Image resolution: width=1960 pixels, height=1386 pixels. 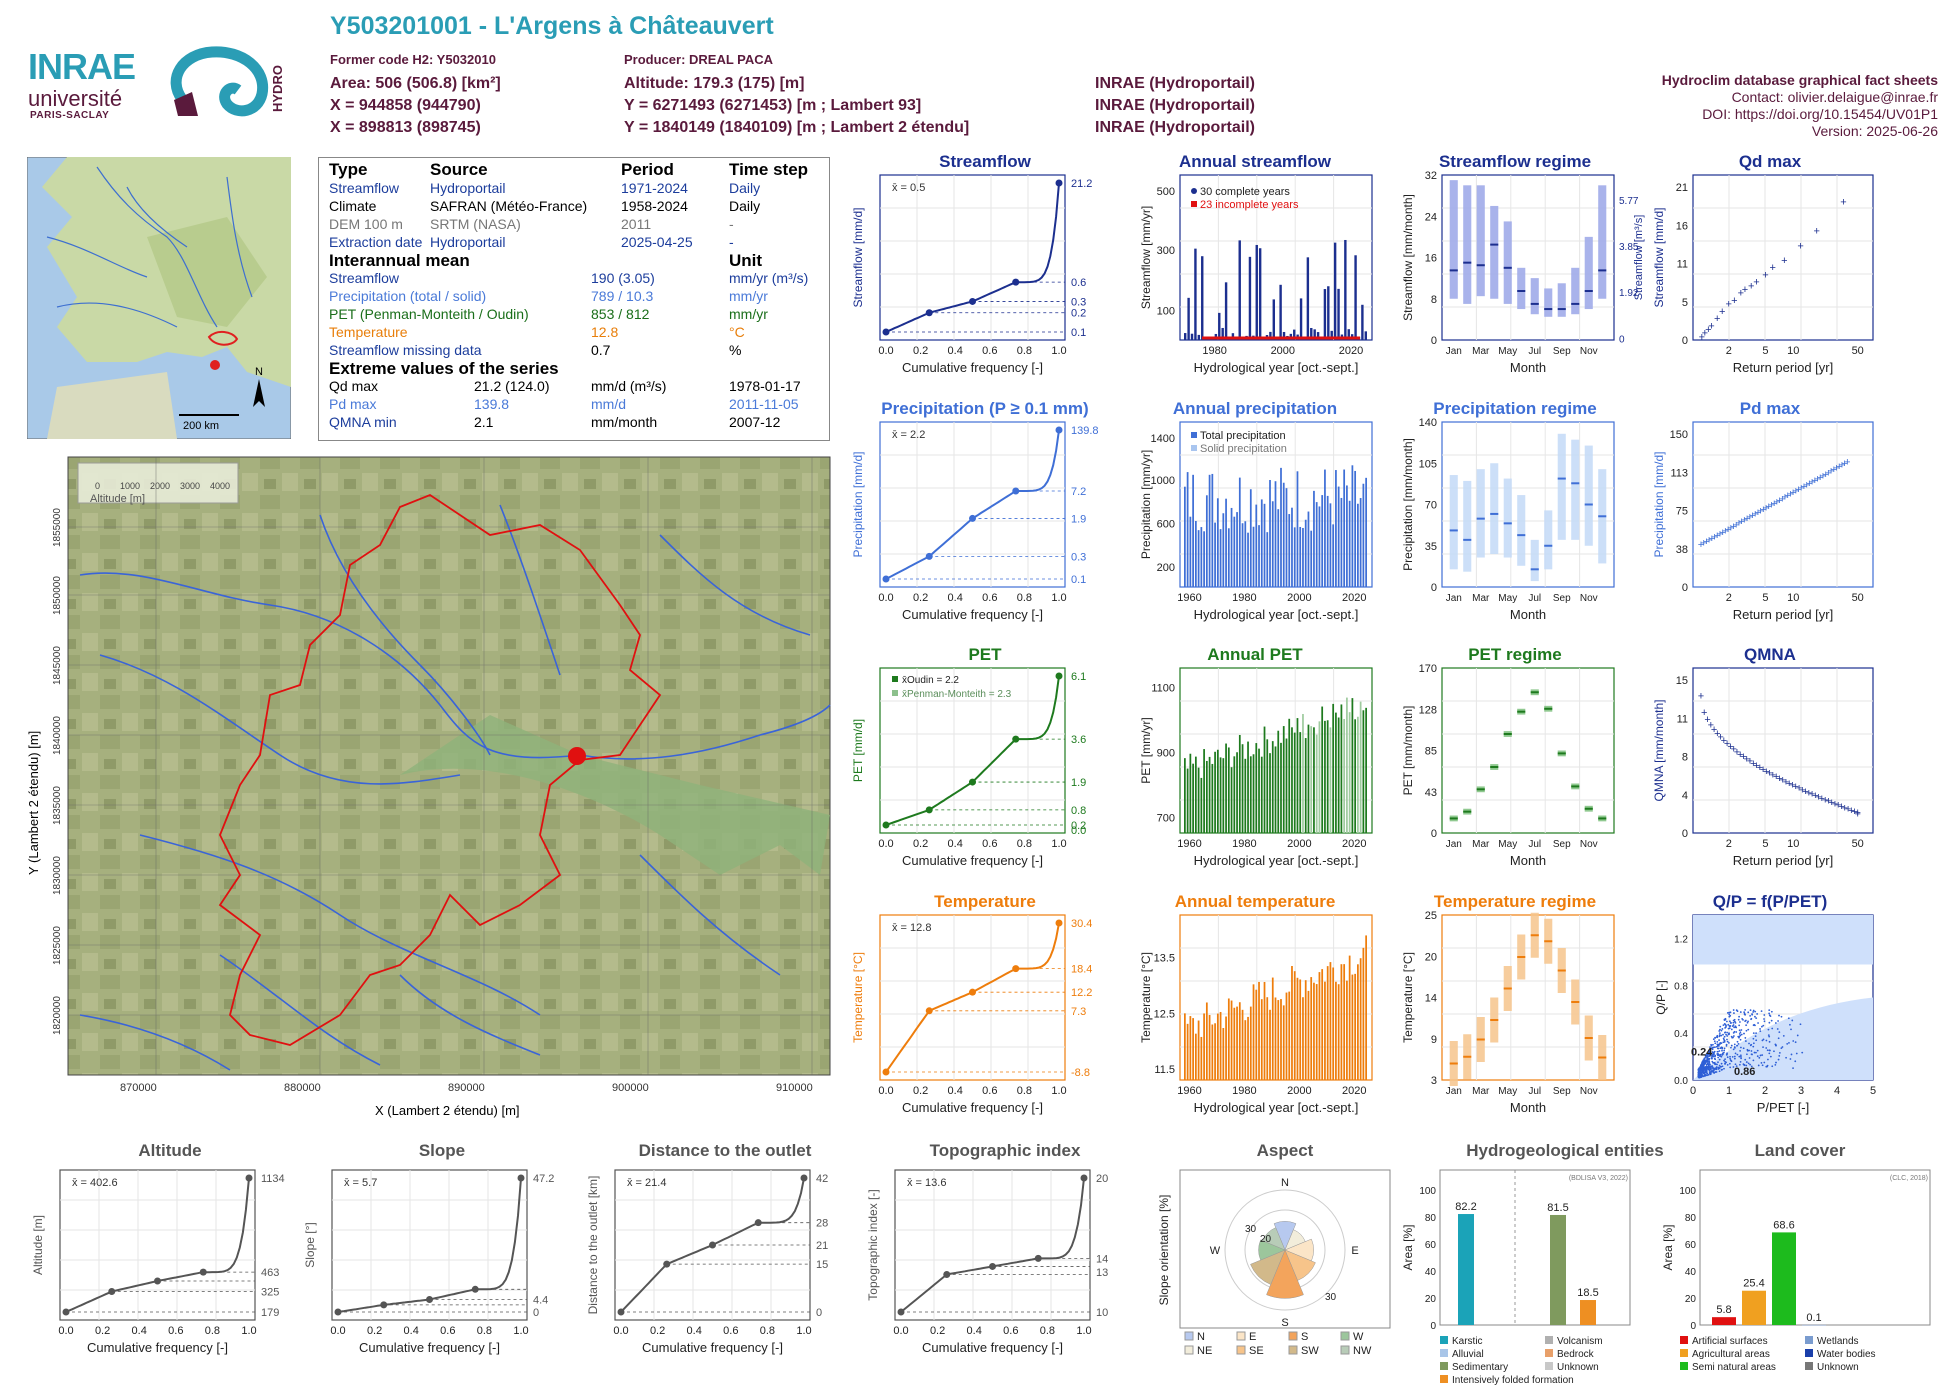 I want to click on y-tick-label: 16, so click(x=1431, y=259).